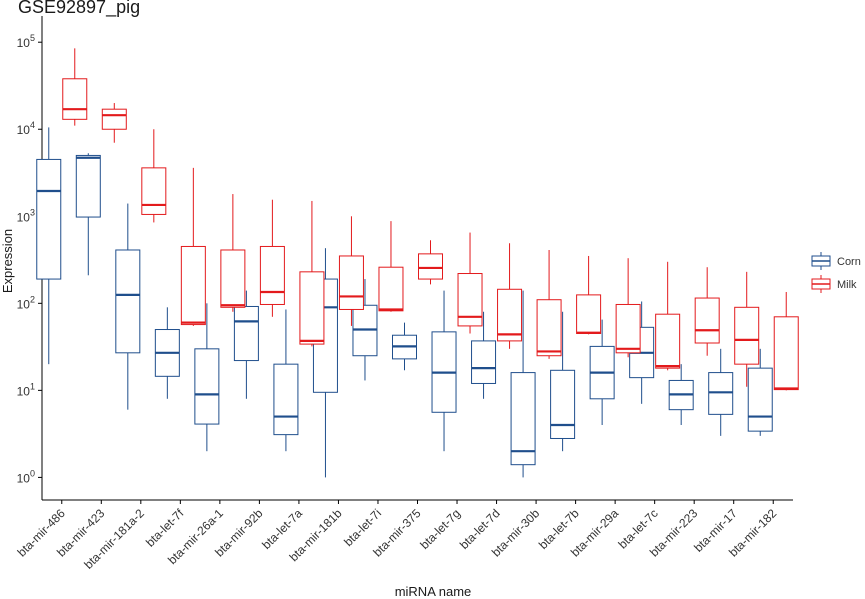 Image resolution: width=865 pixels, height=599 pixels. What do you see at coordinates (602, 372) in the screenshot?
I see `box-corn-bta-mir-29a` at bounding box center [602, 372].